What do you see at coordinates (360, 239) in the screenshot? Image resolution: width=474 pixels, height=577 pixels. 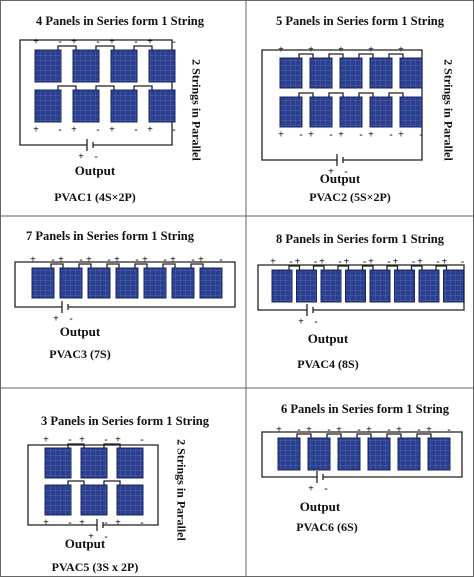 I see `cell-title: 8 Panels in Series form 1 String` at bounding box center [360, 239].